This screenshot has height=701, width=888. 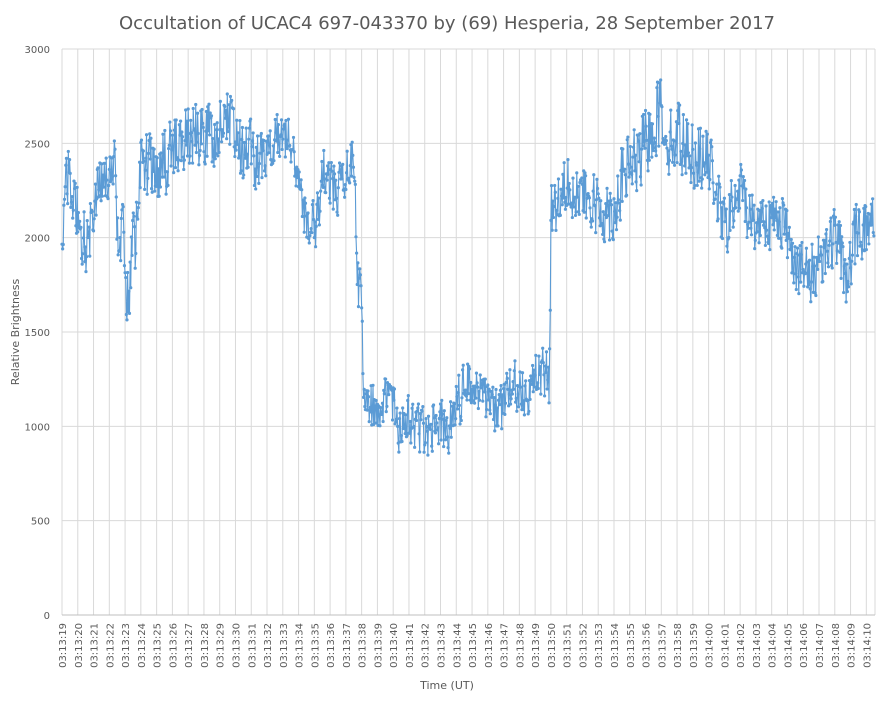 I want to click on x-tick-label: 03:13:52, so click(x=583, y=645).